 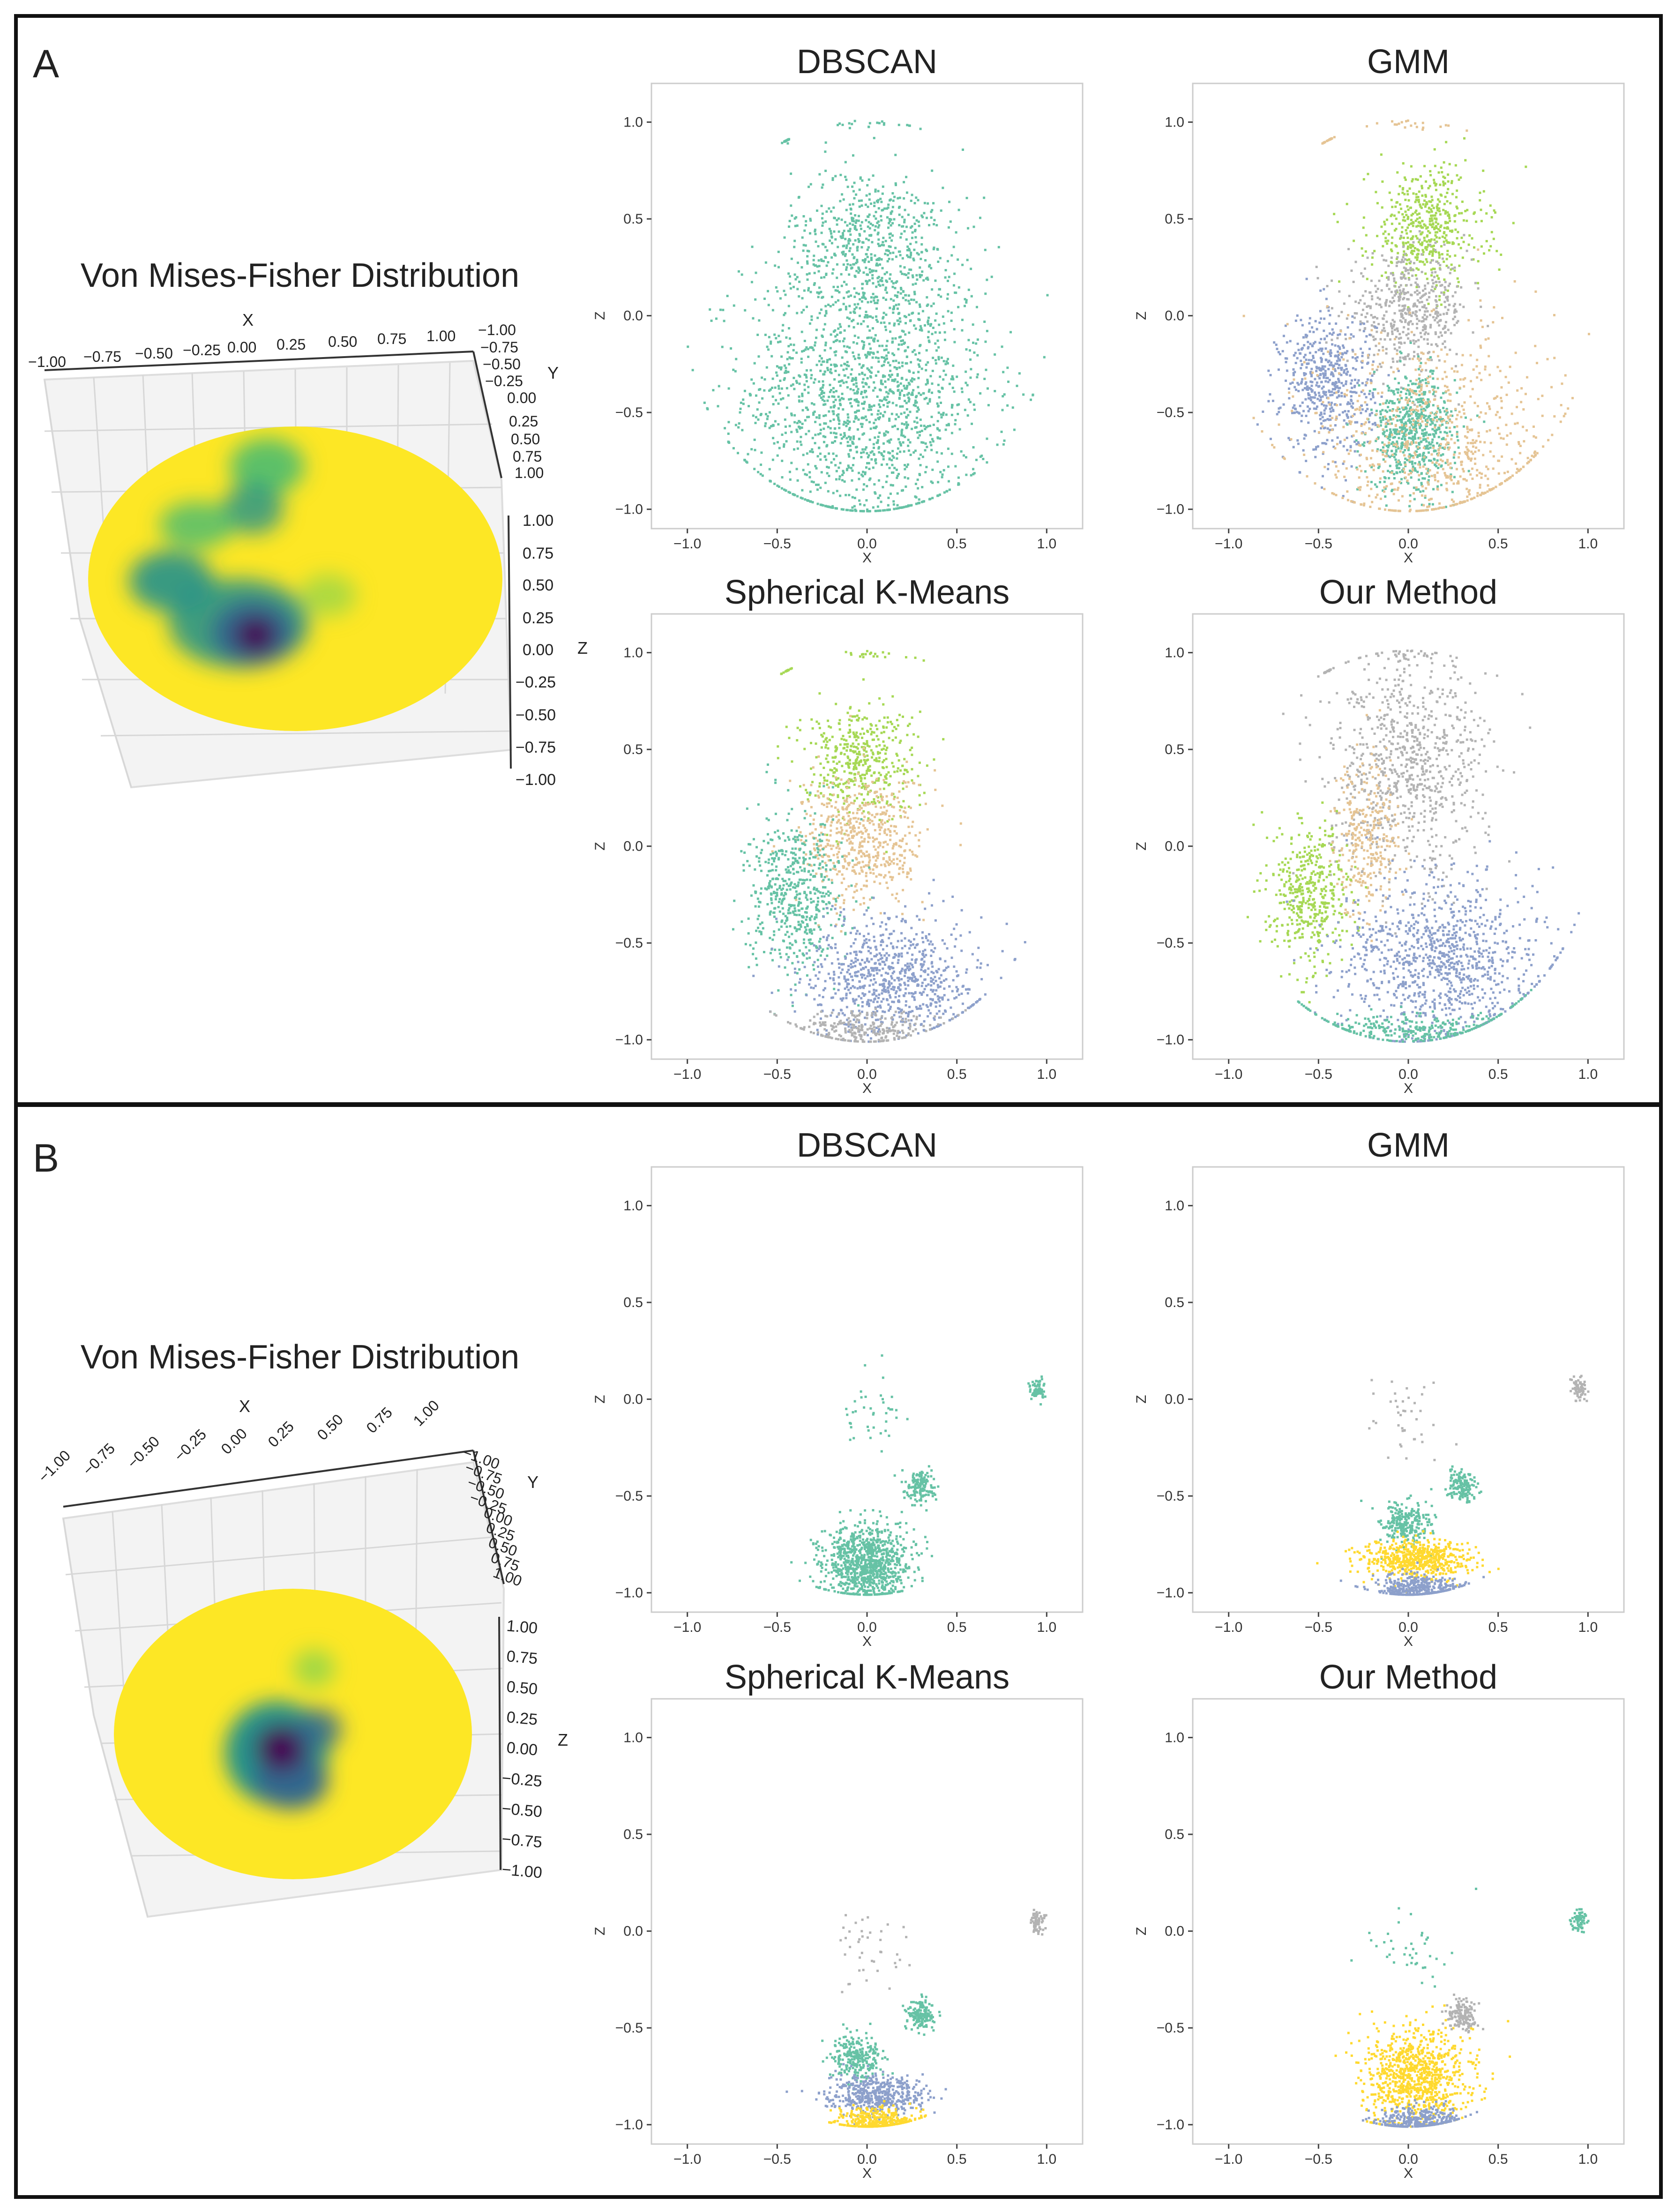 I want to click on vmf-blob, so click(x=196, y=524).